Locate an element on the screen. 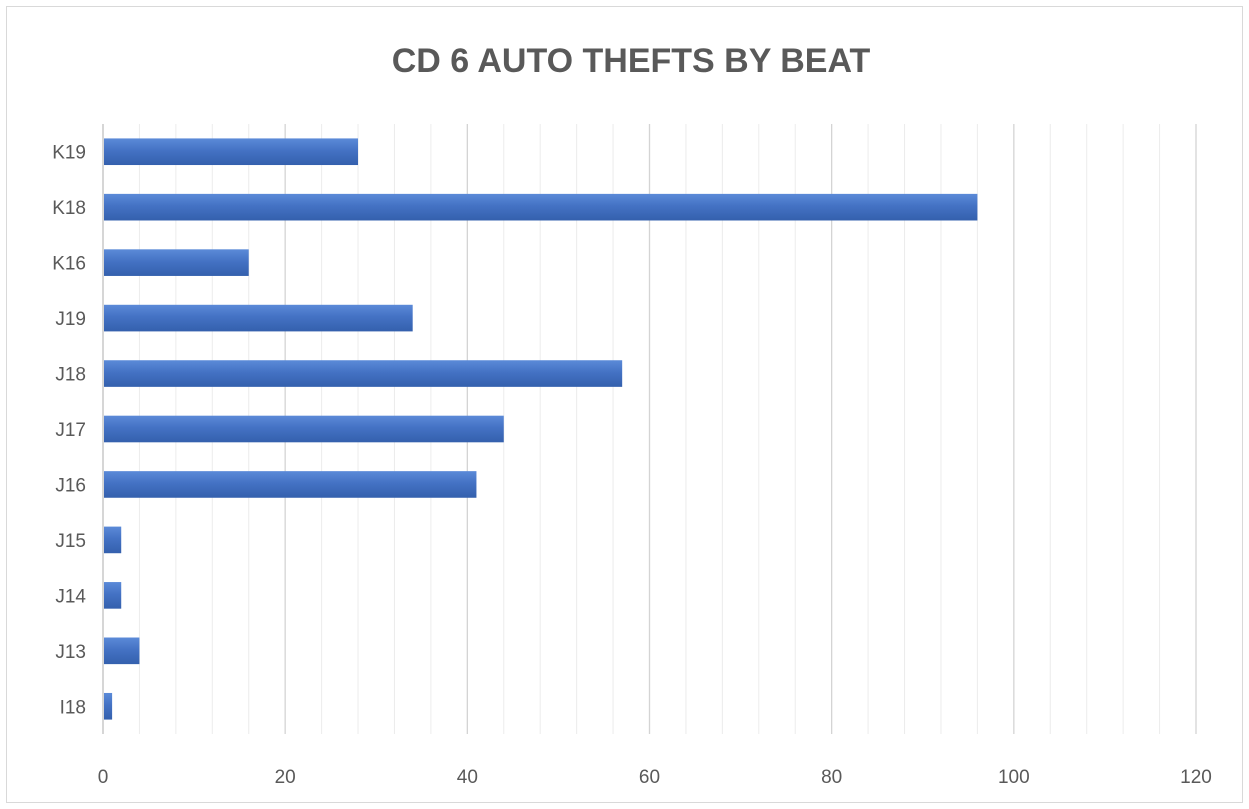  bar-k16 is located at coordinates (176, 262).